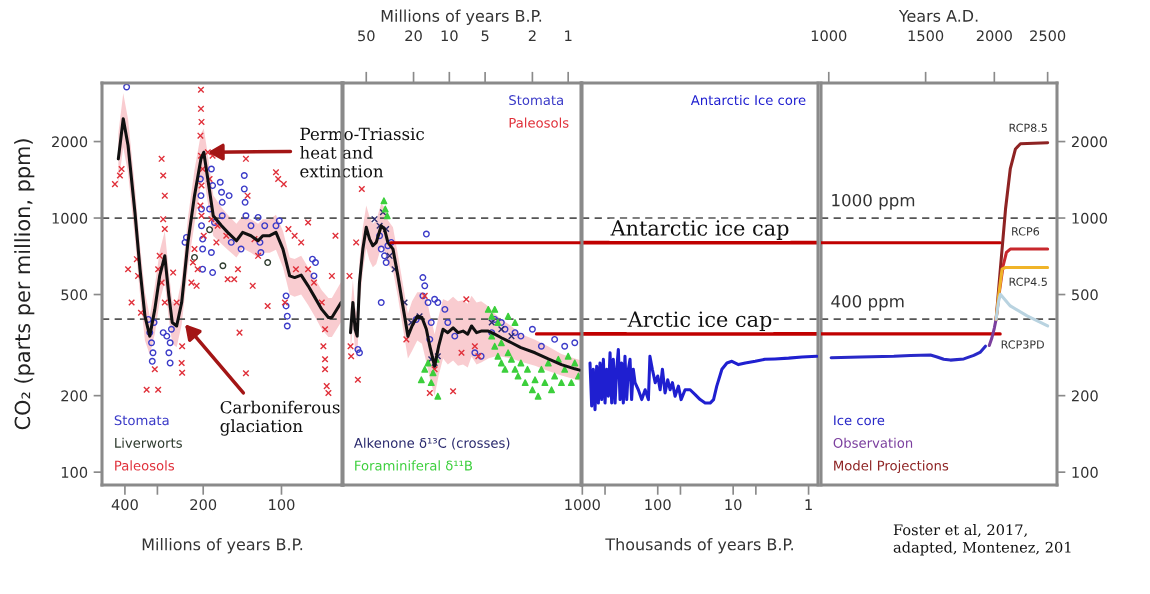  I want to click on annotation: RCP6, so click(1026, 231).